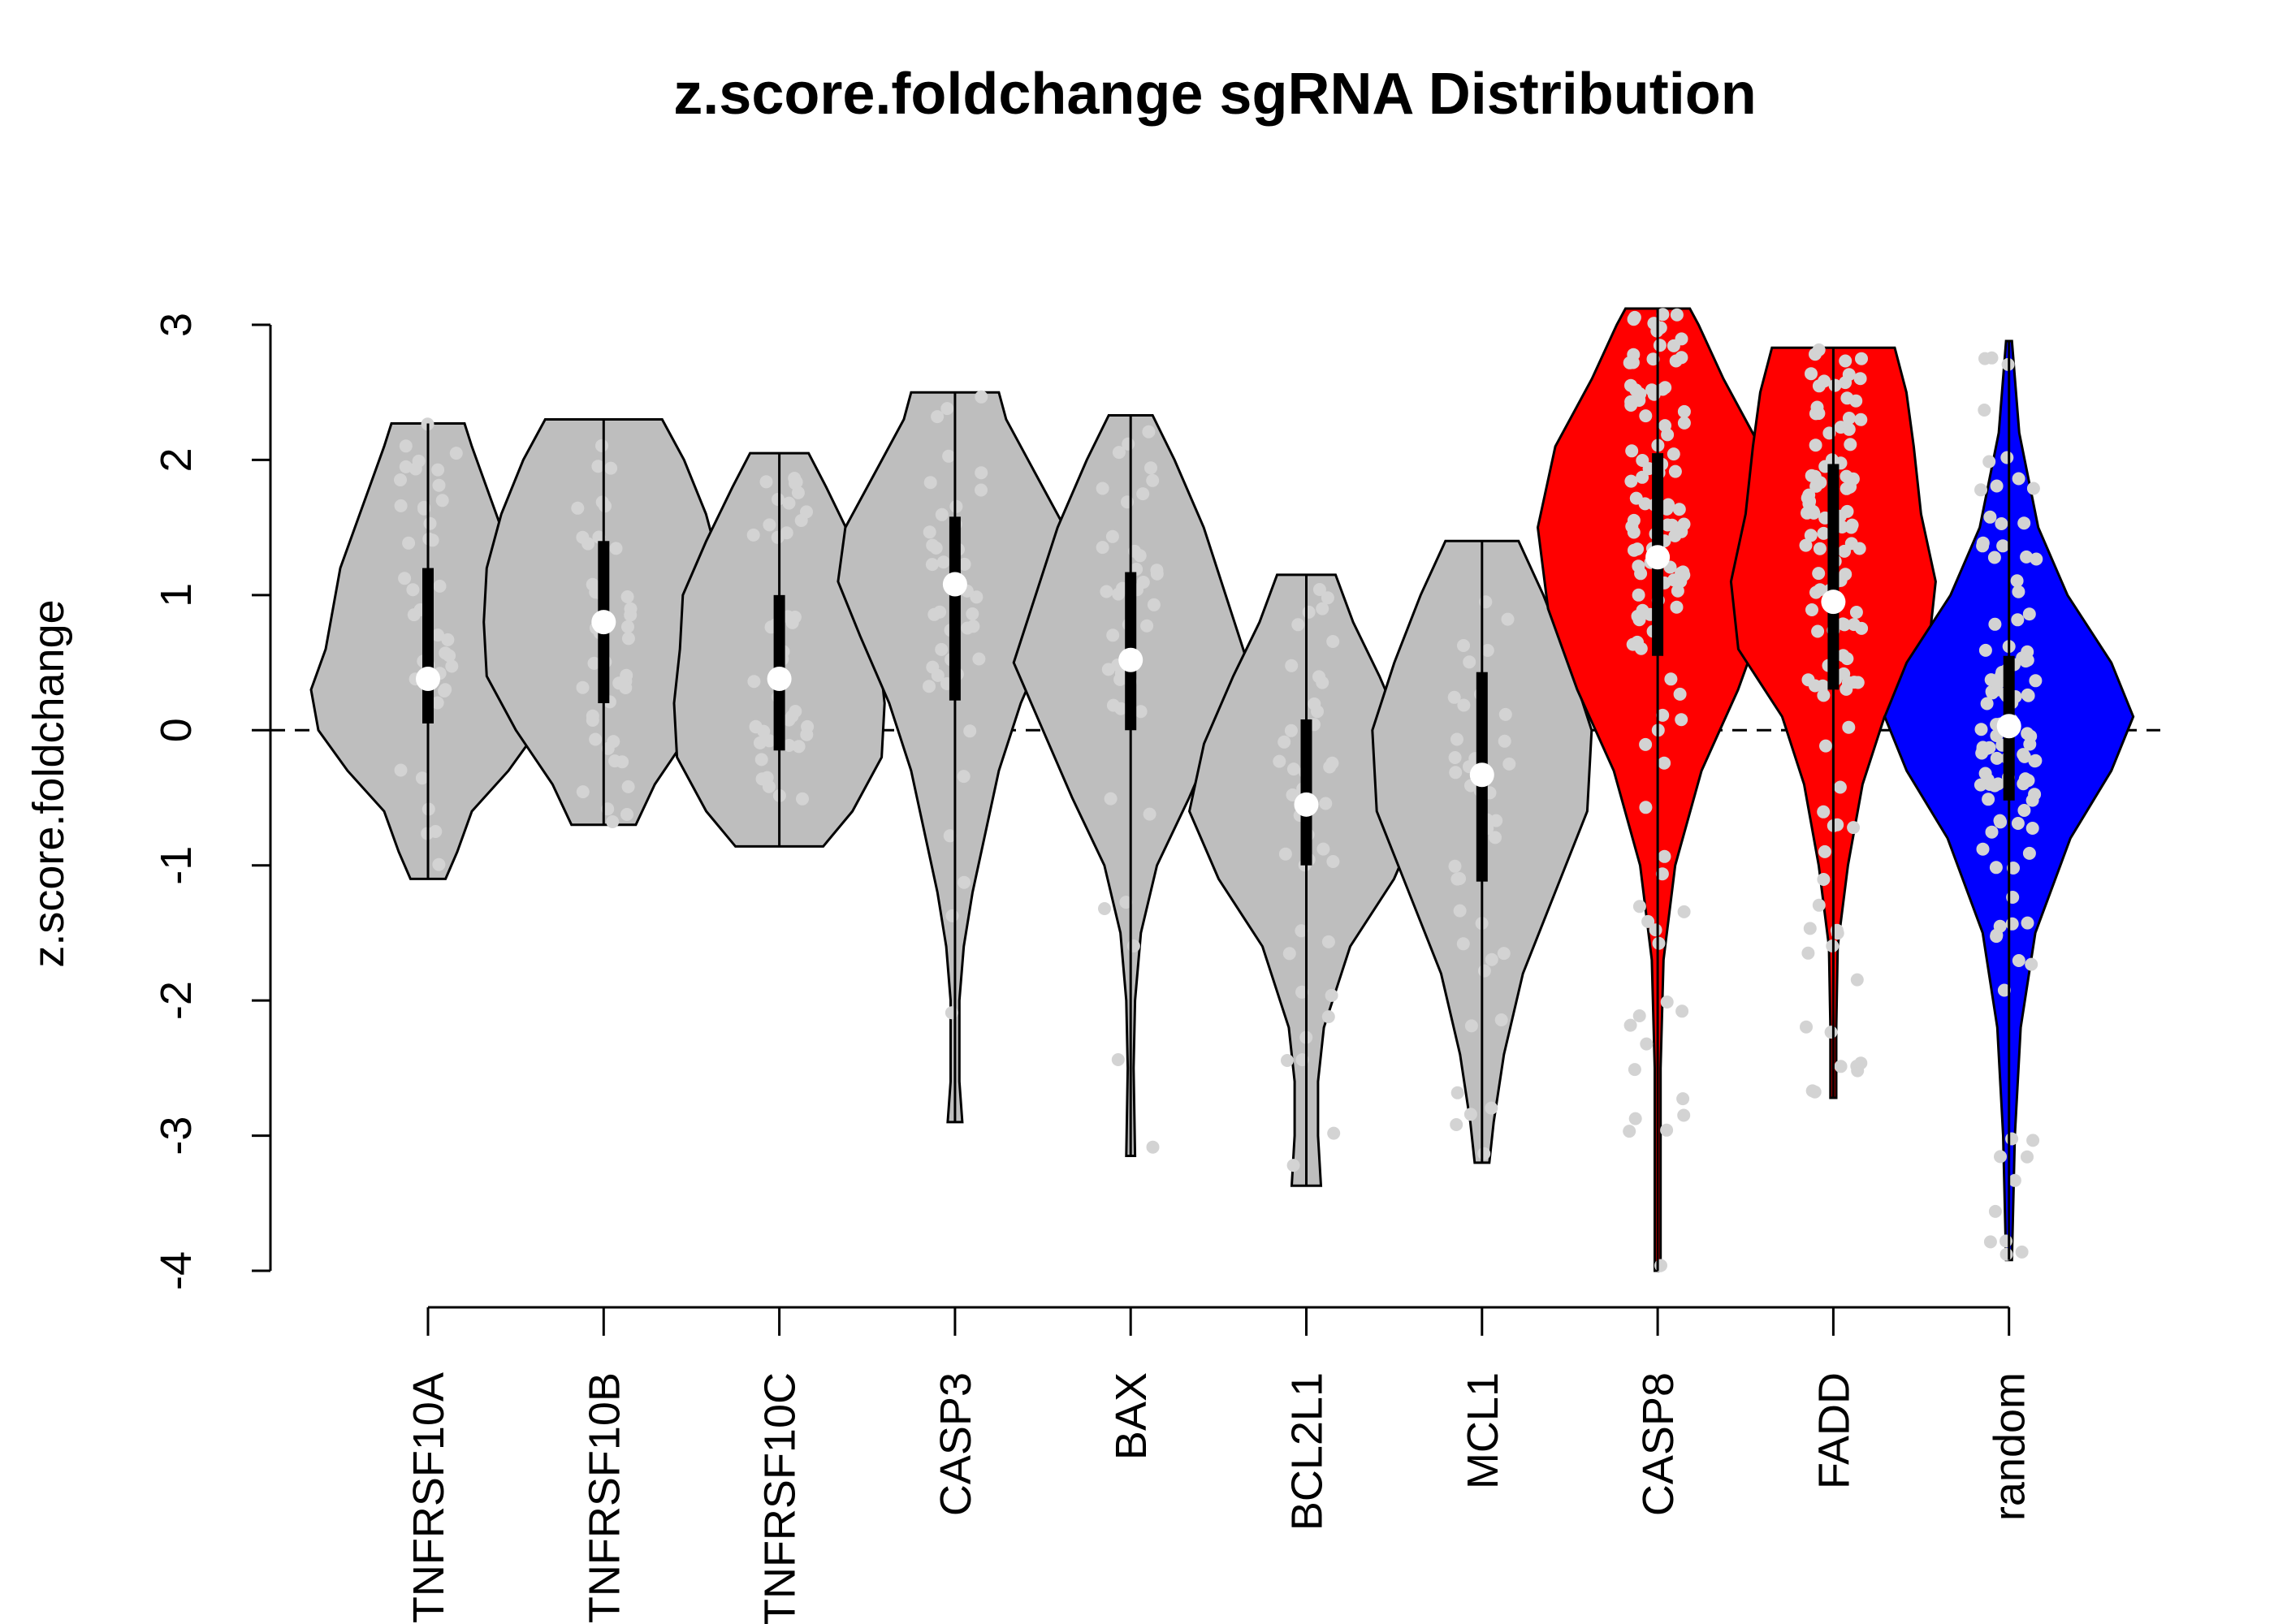  I want to click on y-axis-label: z.score.foldchange, so click(49, 783).